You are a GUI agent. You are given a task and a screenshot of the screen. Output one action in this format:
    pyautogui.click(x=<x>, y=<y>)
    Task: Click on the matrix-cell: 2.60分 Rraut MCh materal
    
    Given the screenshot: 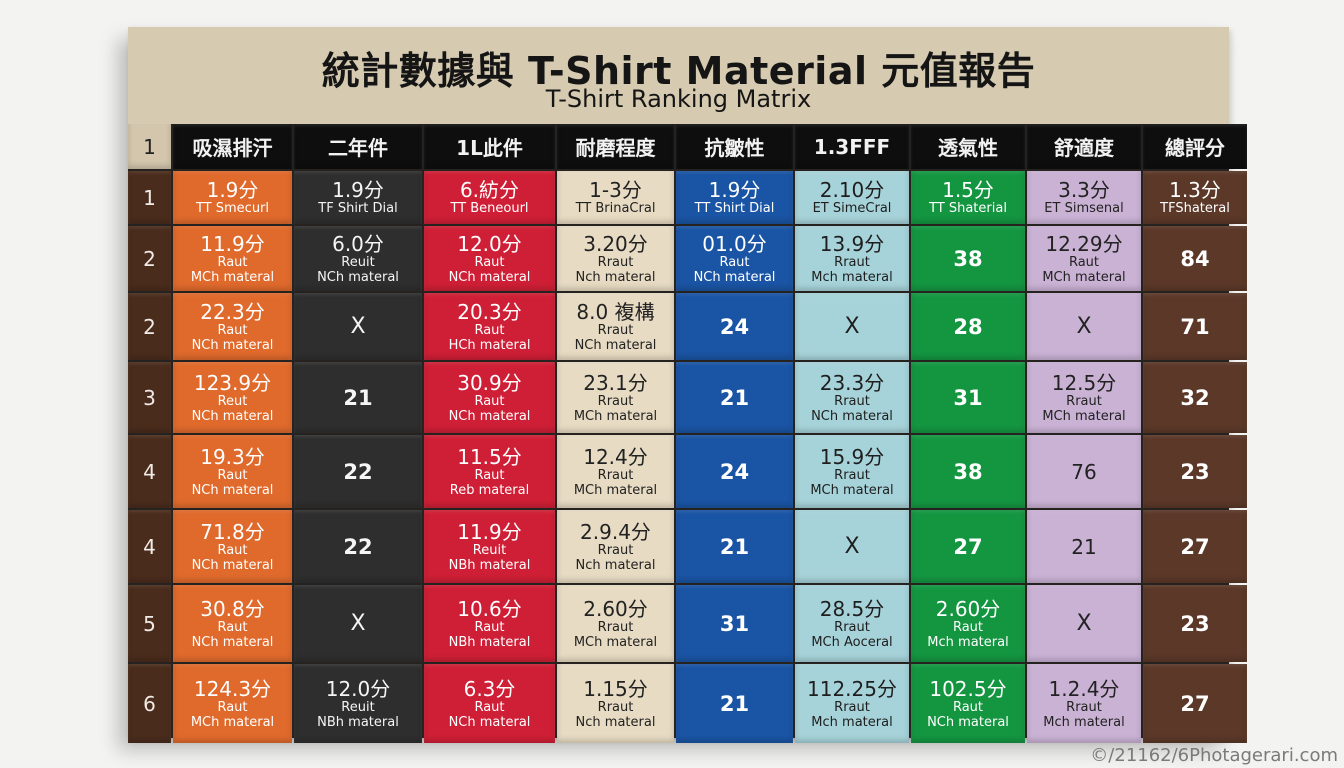 What is the action you would take?
    pyautogui.click(x=615, y=623)
    